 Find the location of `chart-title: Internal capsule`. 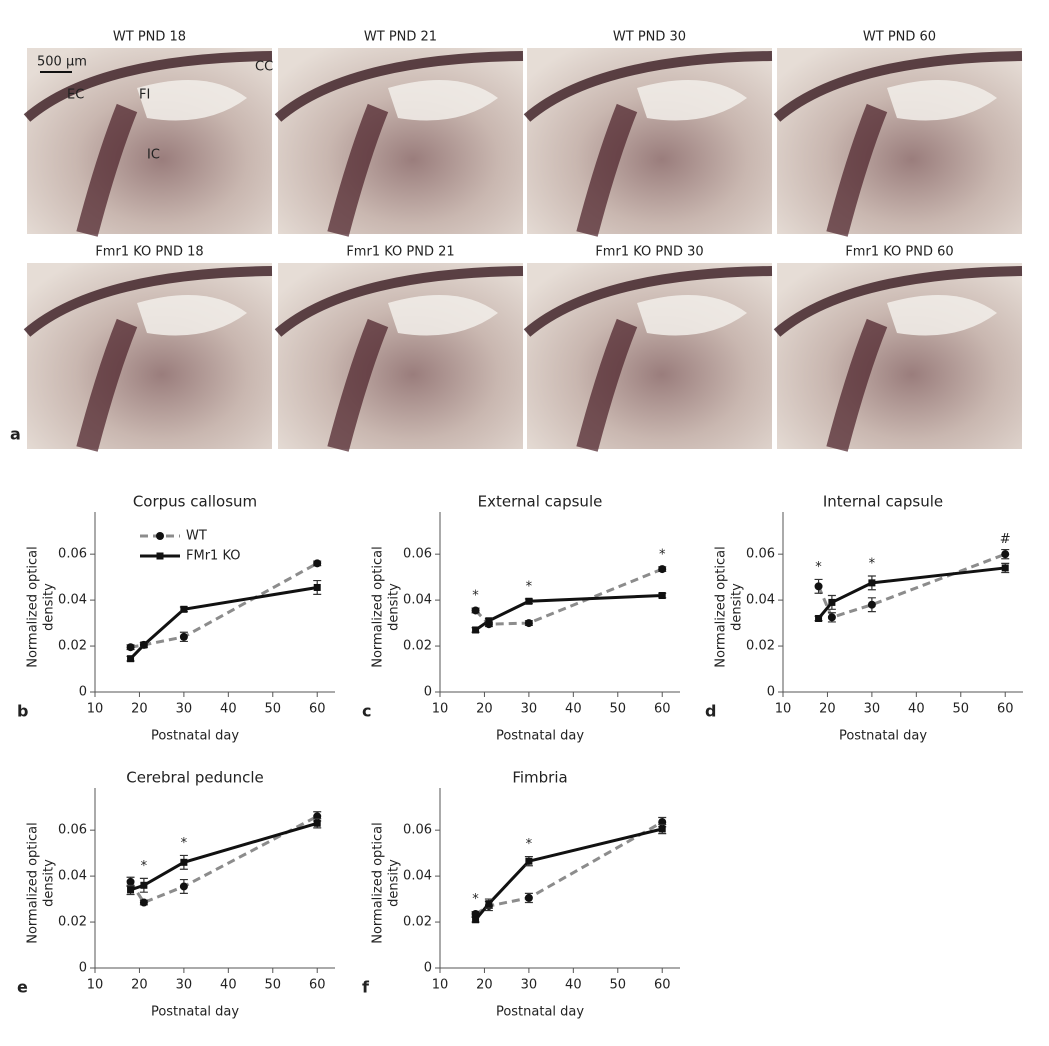

chart-title: Internal capsule is located at coordinates (883, 502).